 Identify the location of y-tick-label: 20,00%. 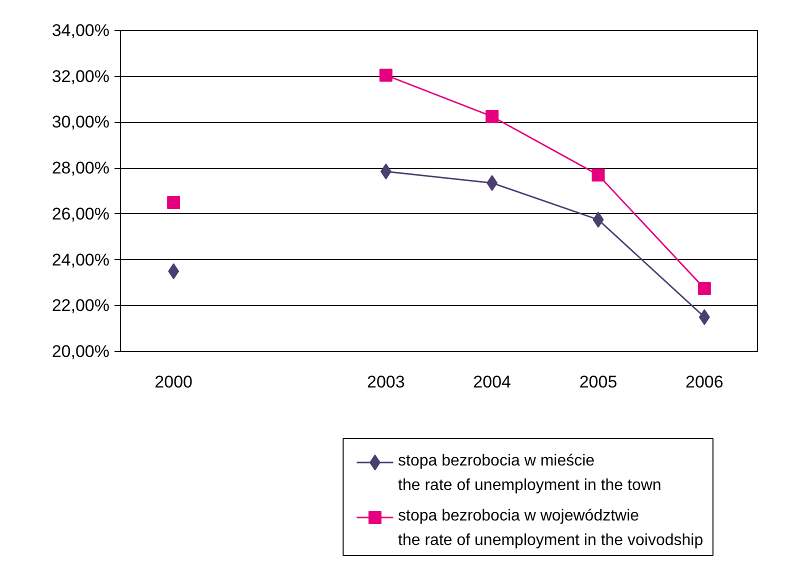
(81, 351).